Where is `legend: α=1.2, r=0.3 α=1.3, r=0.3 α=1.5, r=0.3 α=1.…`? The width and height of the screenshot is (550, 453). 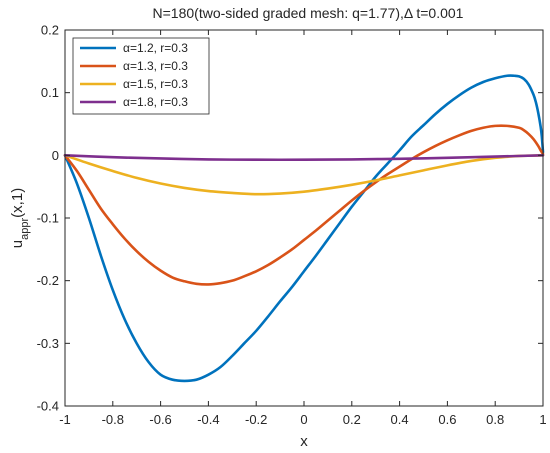 legend: α=1.2, r=0.3 α=1.3, r=0.3 α=1.5, r=0.3 α=1.… is located at coordinates (141, 76).